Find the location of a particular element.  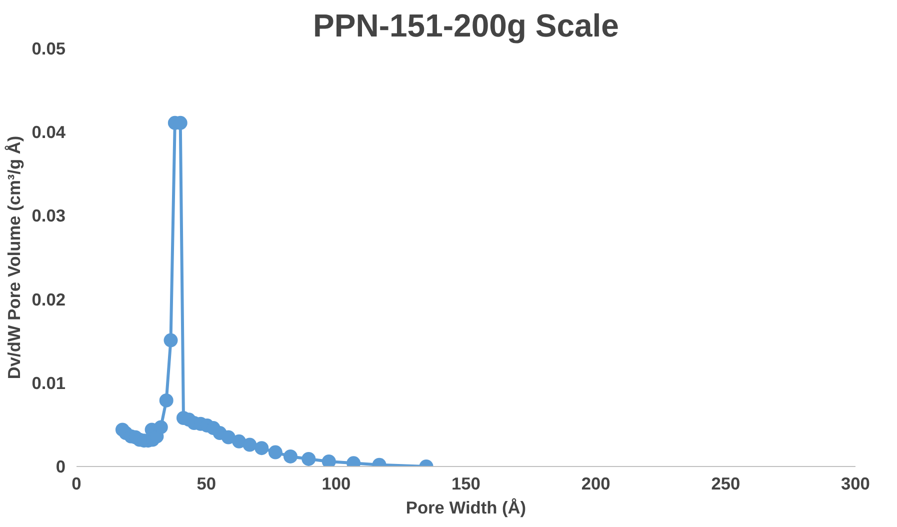

x-tick-label: 100 is located at coordinates (336, 484).